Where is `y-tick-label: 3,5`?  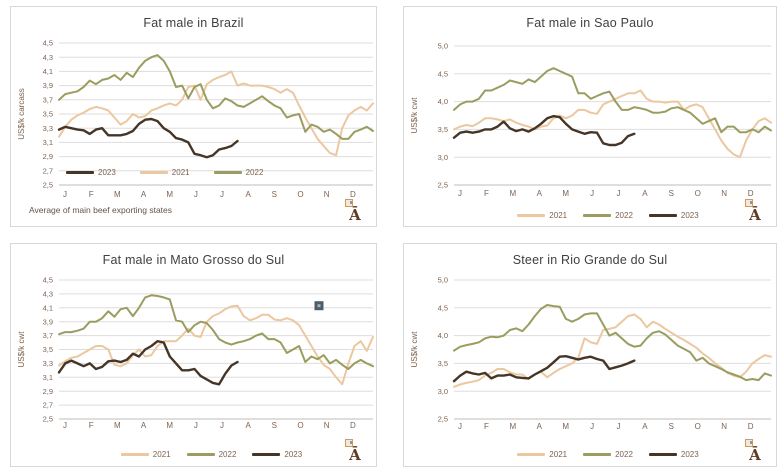
y-tick-label: 3,5 is located at coordinates (443, 363).